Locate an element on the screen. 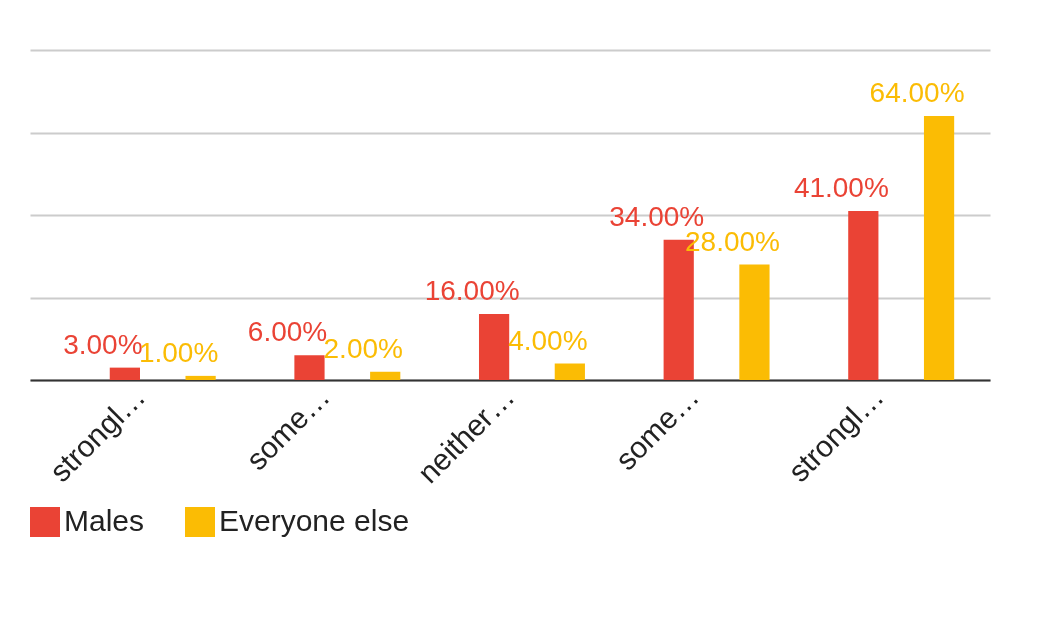 Image resolution: width=1040 pixels, height=620 pixels. data-label: 64.00% is located at coordinates (917, 92).